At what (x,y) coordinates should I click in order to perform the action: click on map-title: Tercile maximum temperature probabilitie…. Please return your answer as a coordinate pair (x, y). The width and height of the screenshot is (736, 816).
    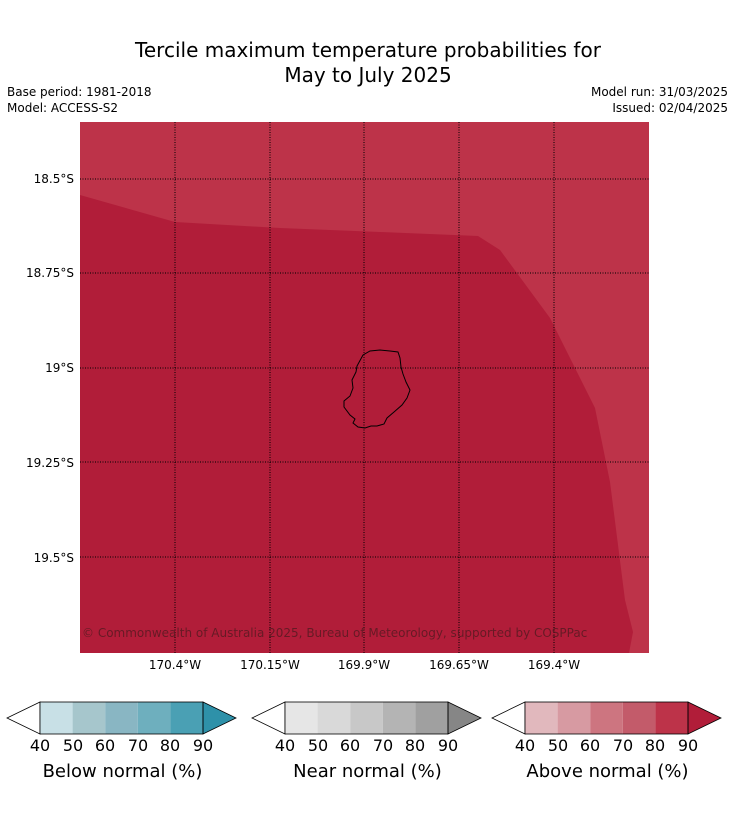
    Looking at the image, I should click on (368, 63).